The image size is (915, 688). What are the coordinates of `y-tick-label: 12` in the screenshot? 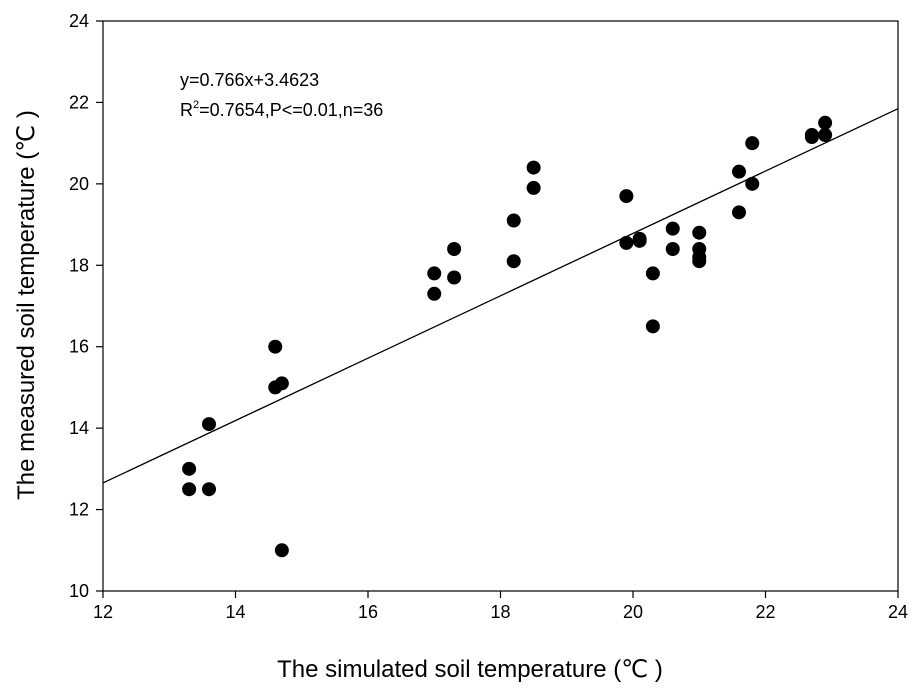 It's located at (79, 510).